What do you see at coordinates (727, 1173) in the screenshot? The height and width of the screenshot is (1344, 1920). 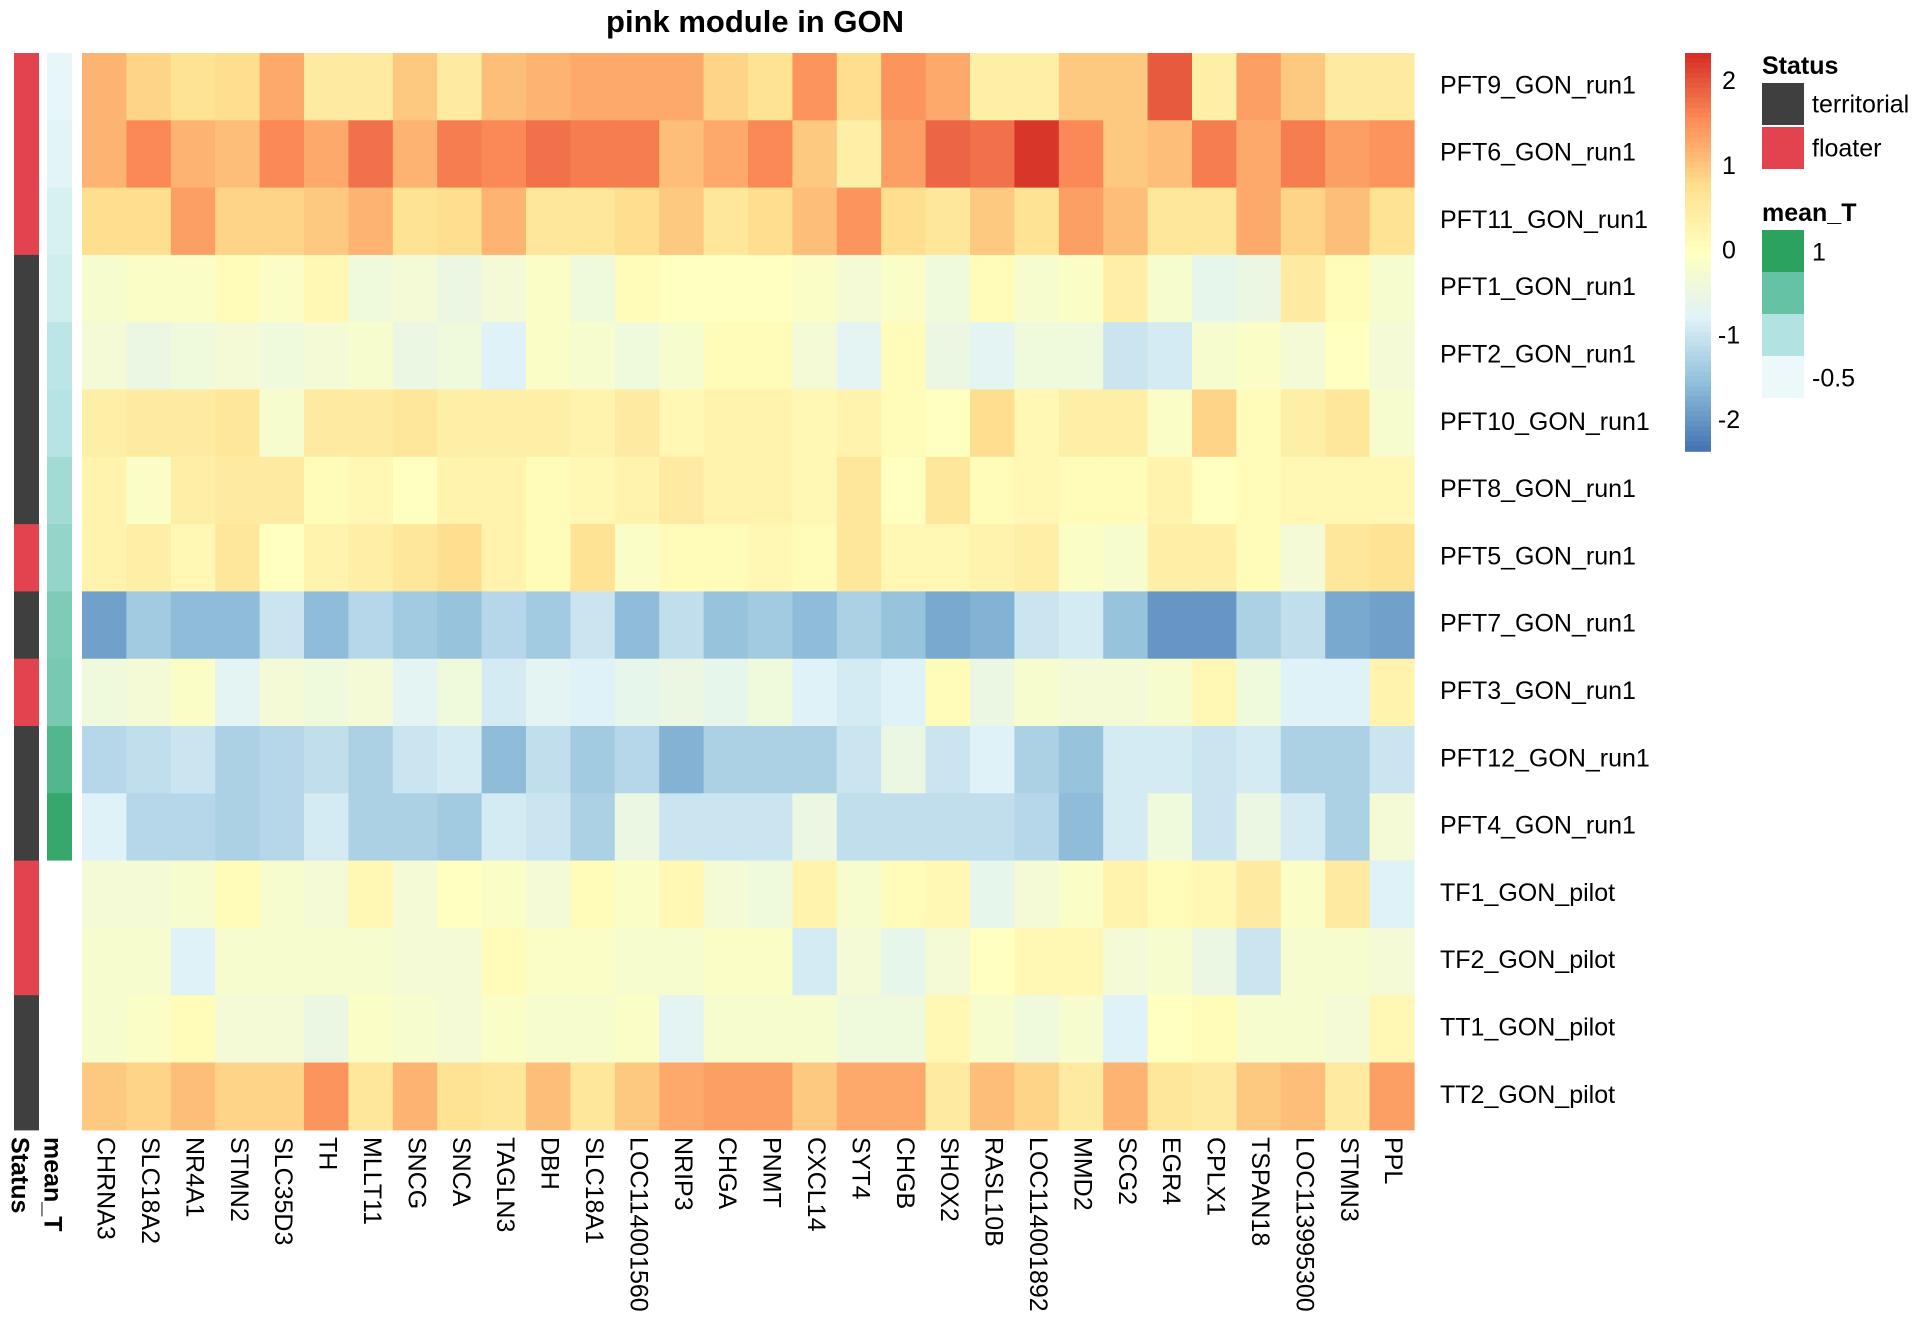 I see `column-label: CHGA` at bounding box center [727, 1173].